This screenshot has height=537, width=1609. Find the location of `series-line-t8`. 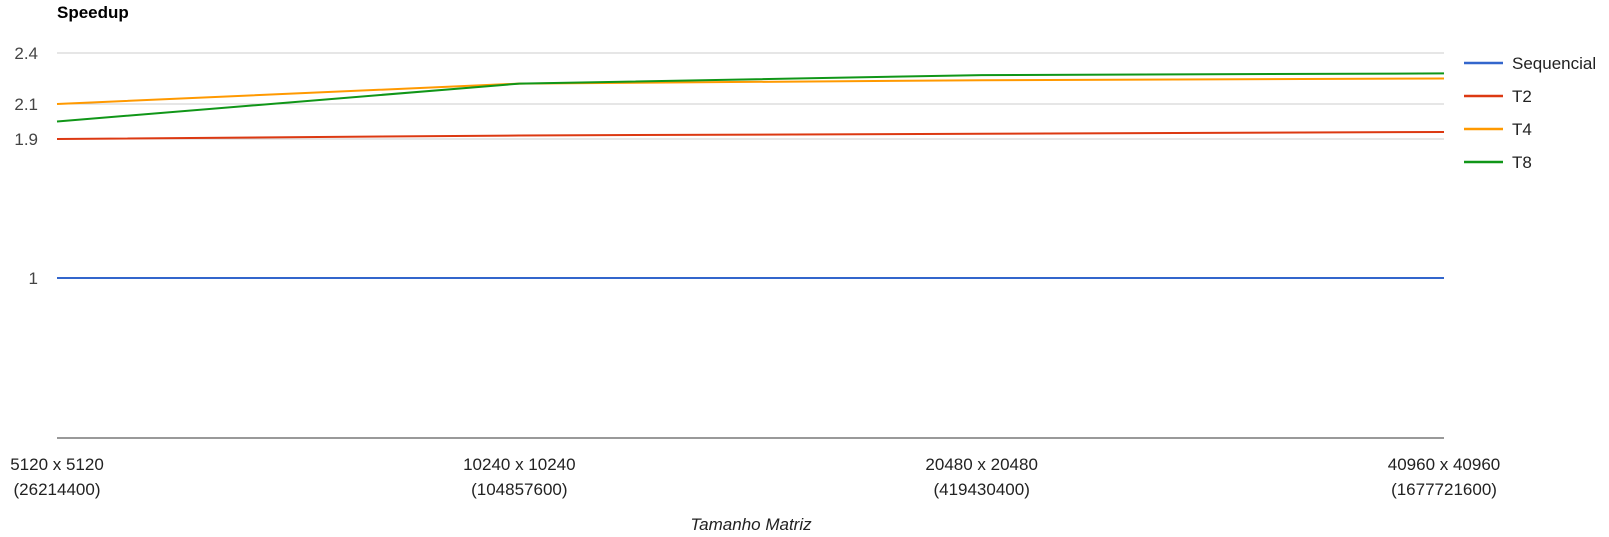

series-line-t8 is located at coordinates (750, 97).